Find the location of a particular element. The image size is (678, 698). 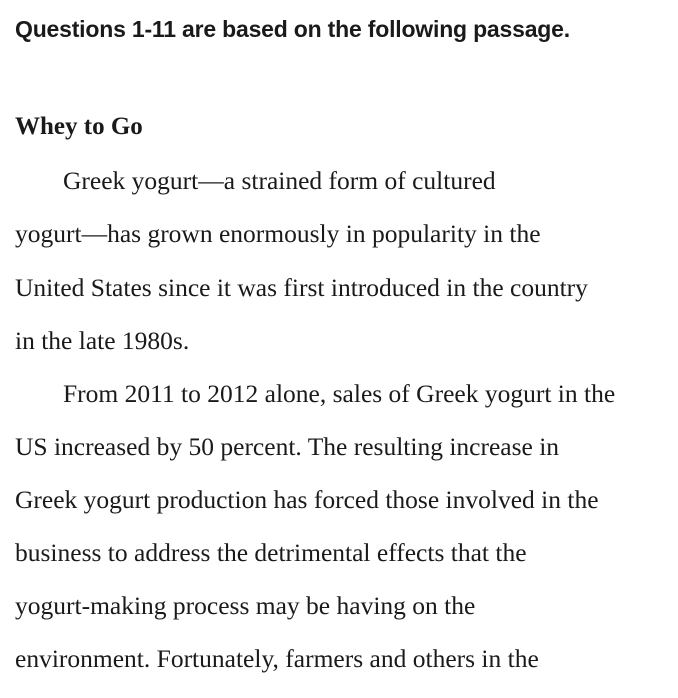

passage-line: in the late 1980s. is located at coordinates (102, 340).